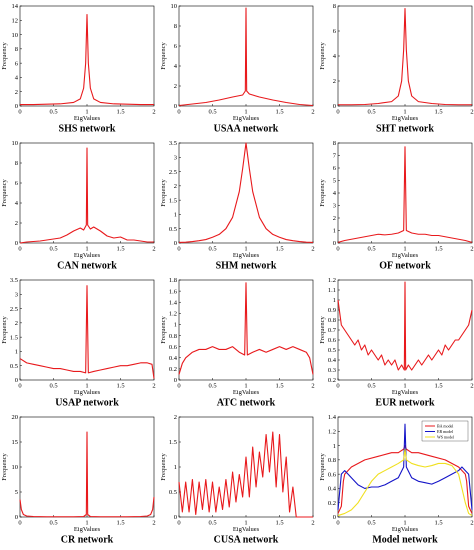  What do you see at coordinates (332, 417) in the screenshot?
I see `y-tick-label: 1.4` at bounding box center [332, 417].